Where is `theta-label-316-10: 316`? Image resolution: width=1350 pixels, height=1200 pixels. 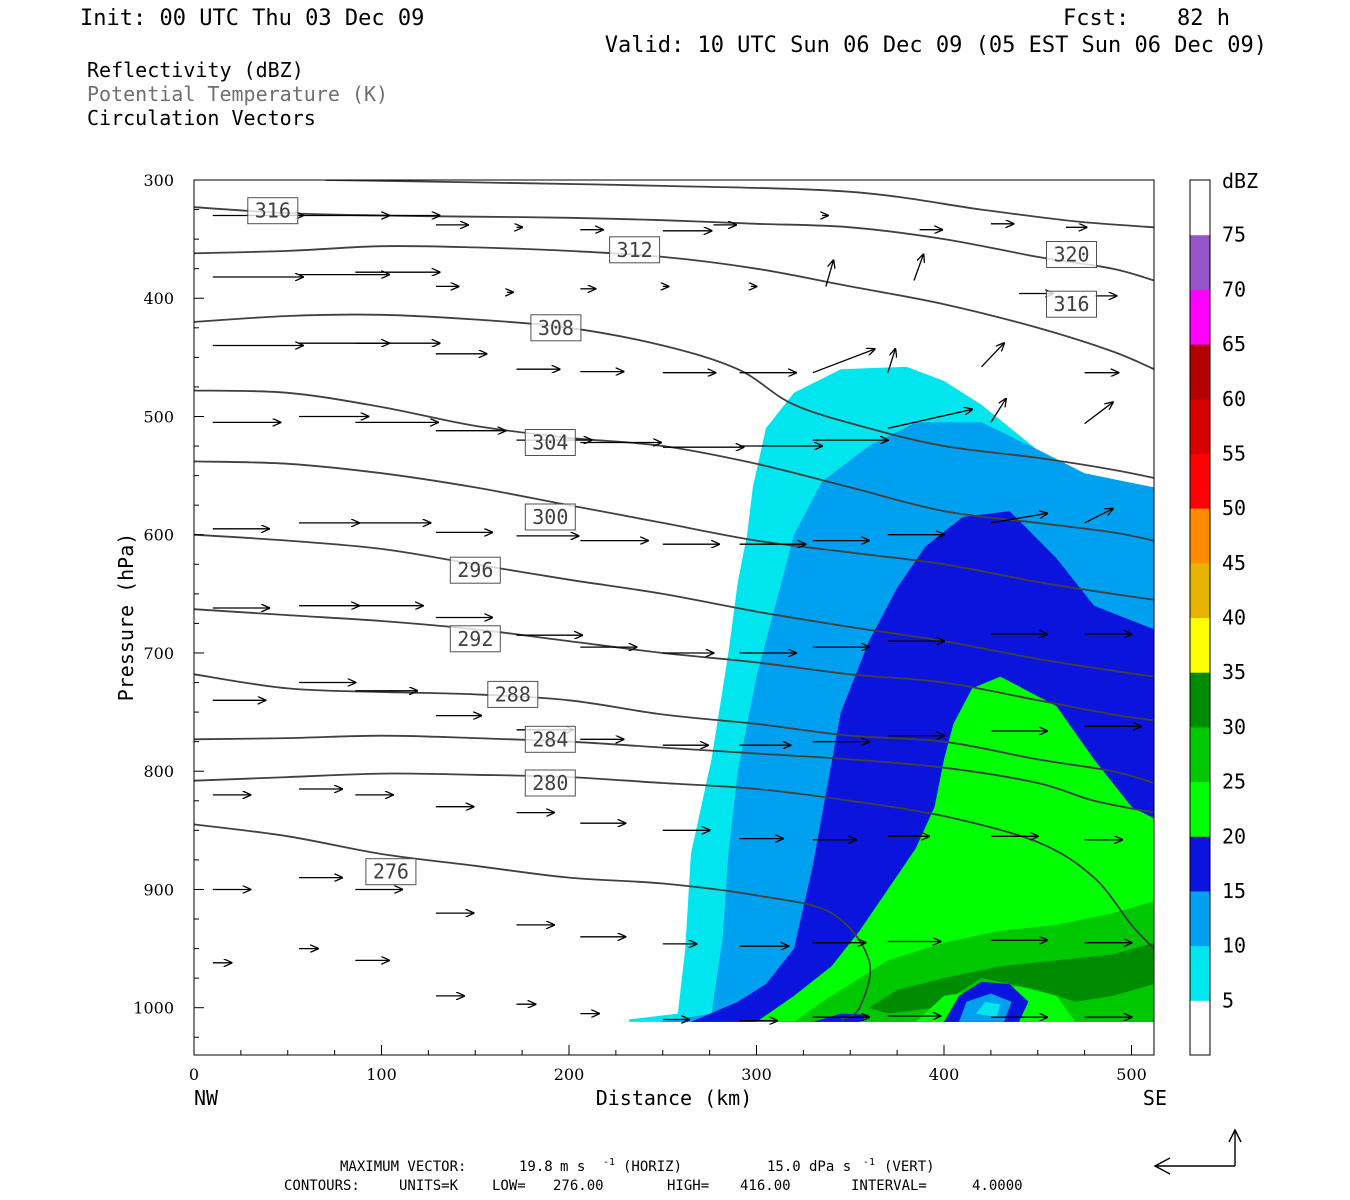 theta-label-316-10: 316 is located at coordinates (273, 211).